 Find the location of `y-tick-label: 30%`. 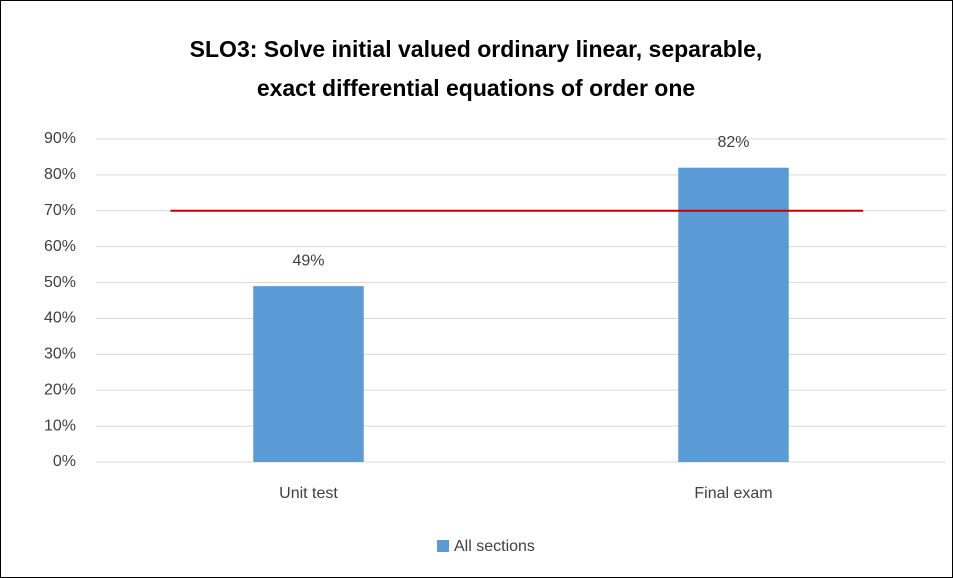

y-tick-label: 30% is located at coordinates (60, 354).